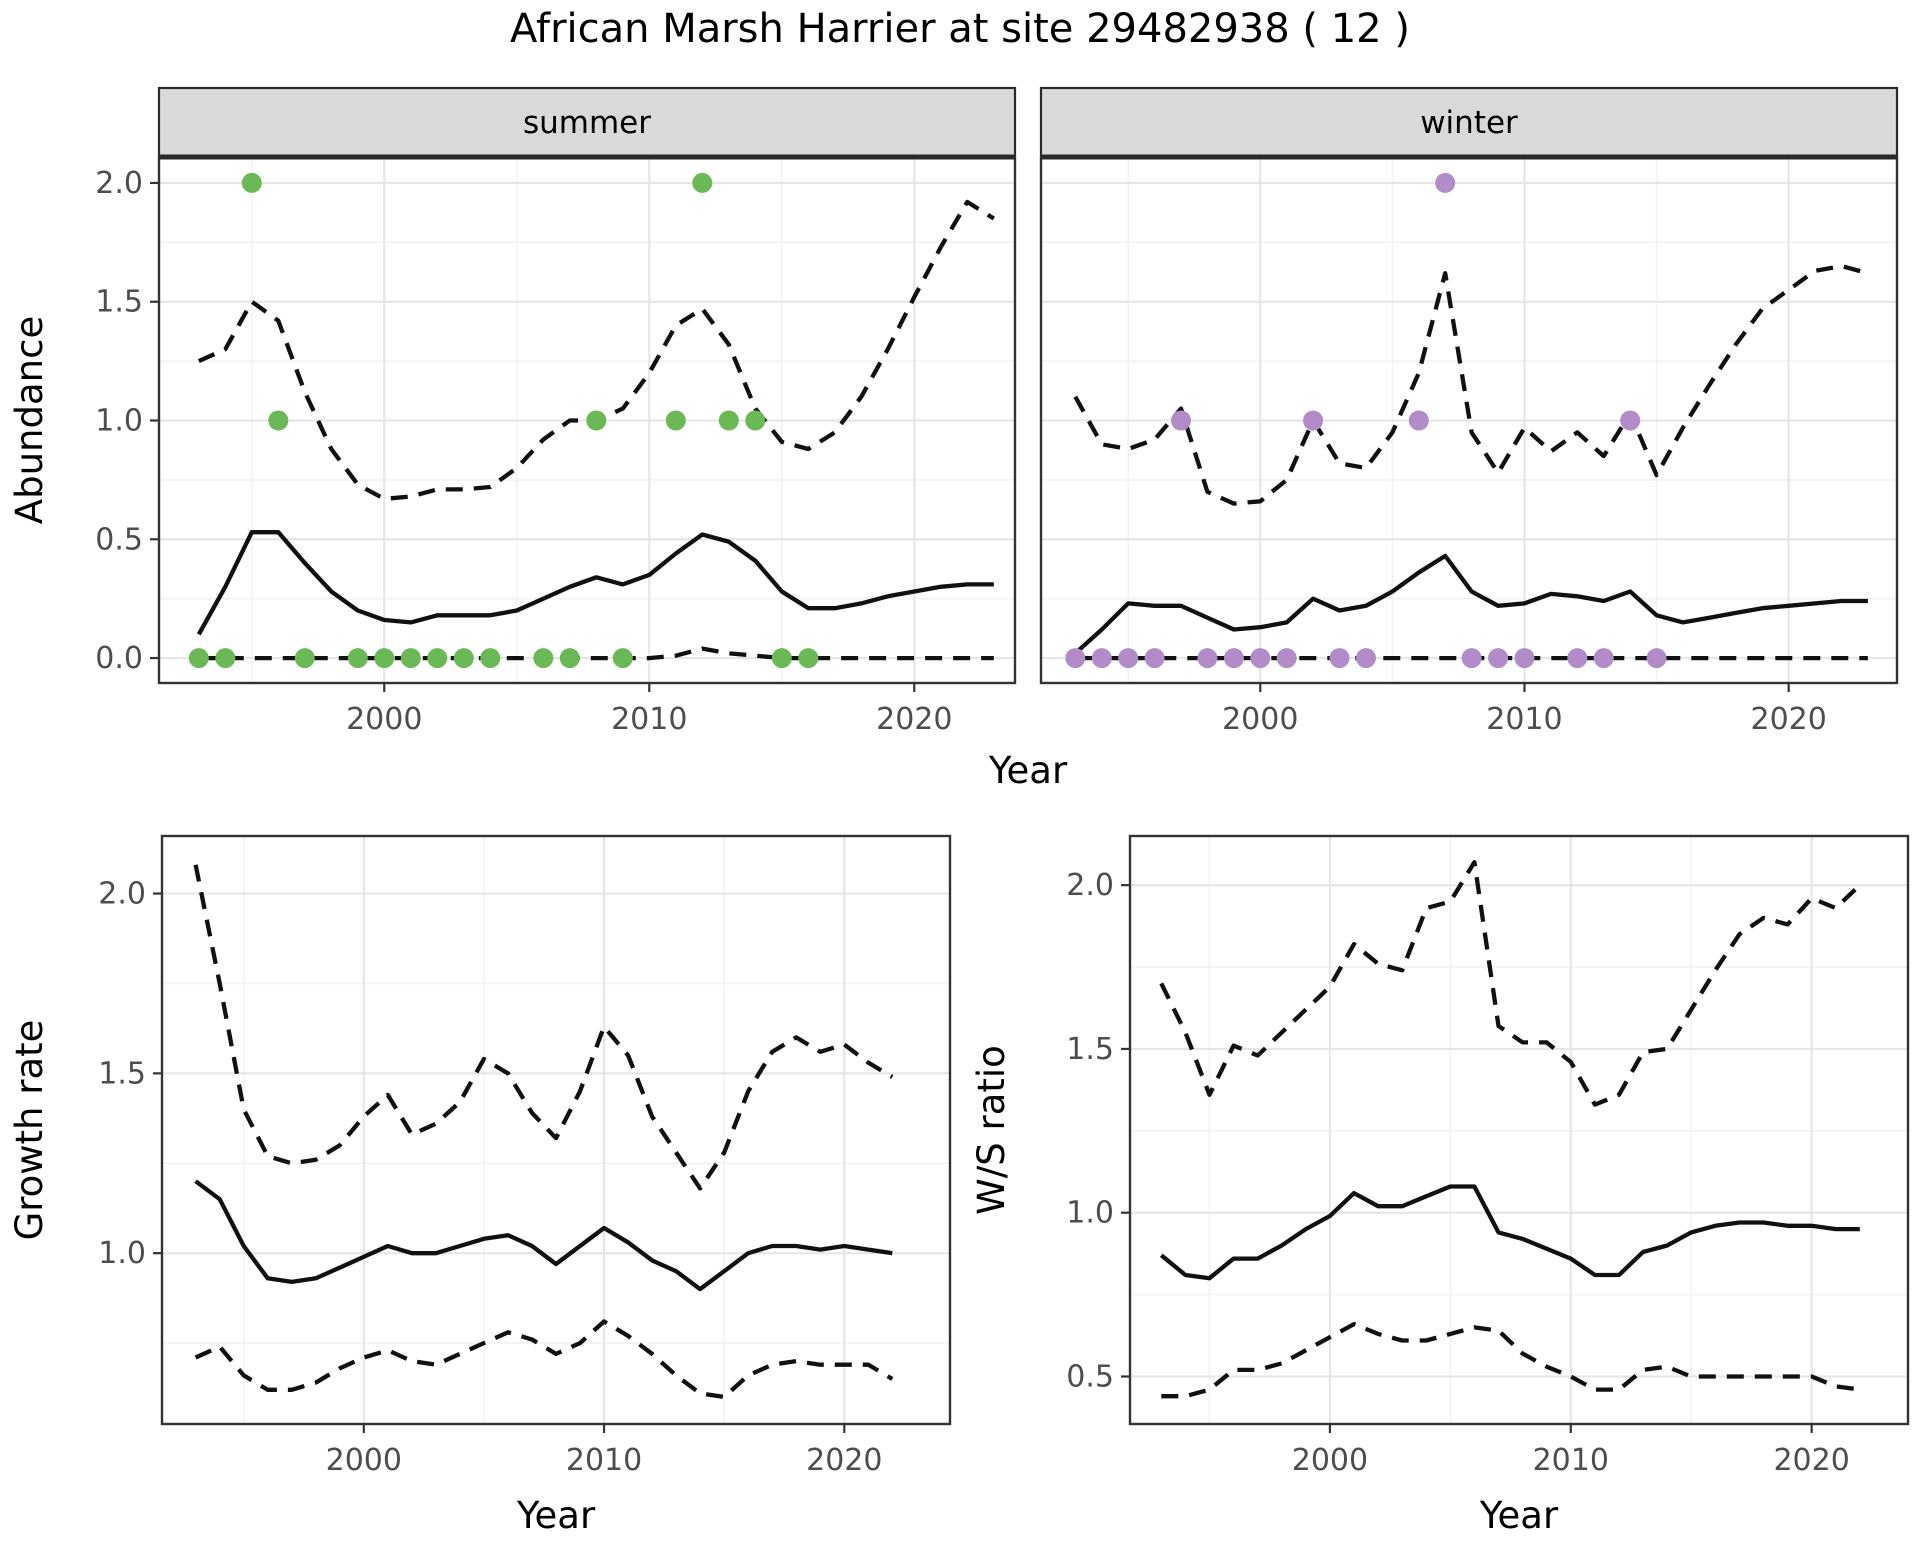 This screenshot has width=1920, height=1560. What do you see at coordinates (119, 658) in the screenshot?
I see `y-tick-label: 0.0` at bounding box center [119, 658].